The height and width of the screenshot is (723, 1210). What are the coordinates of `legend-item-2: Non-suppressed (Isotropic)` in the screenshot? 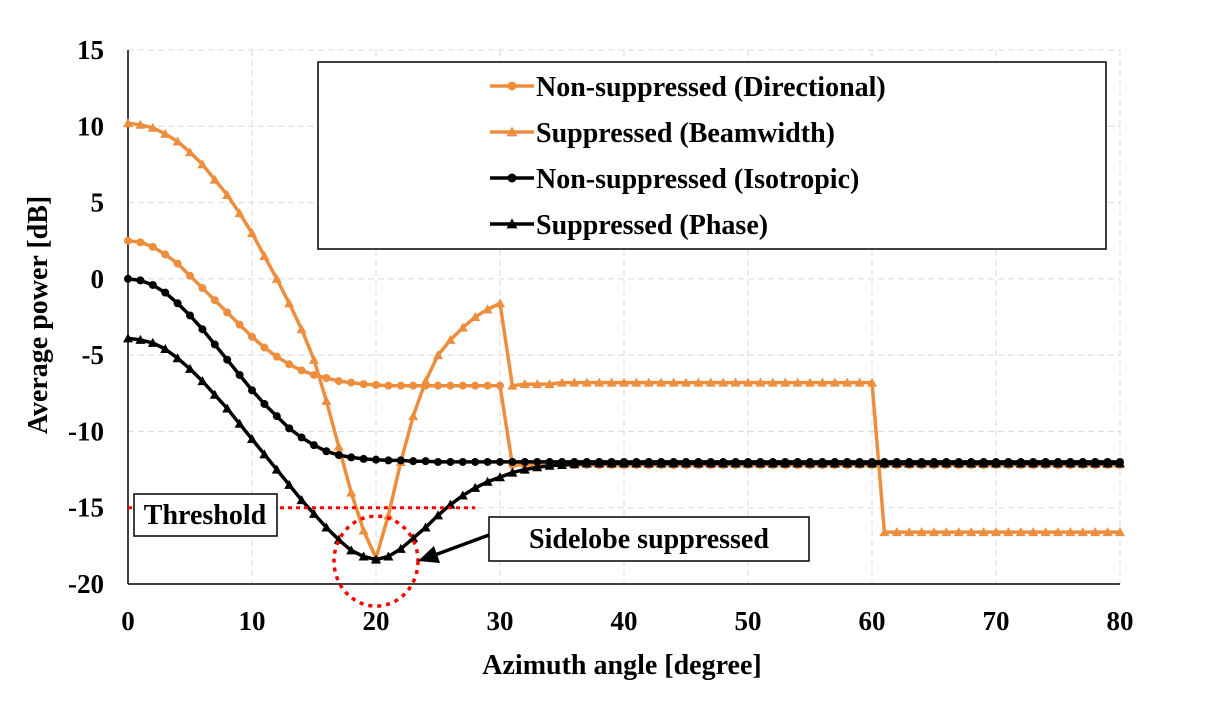 It's located at (674, 179).